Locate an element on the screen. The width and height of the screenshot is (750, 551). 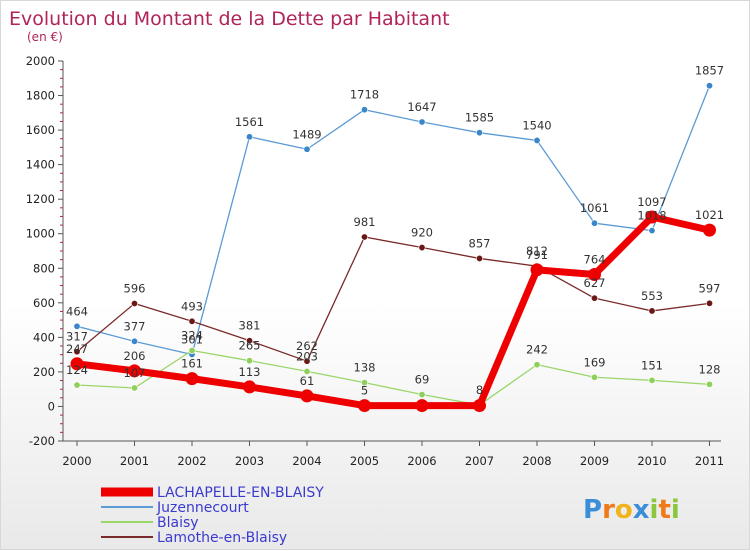
data-label: 377 is located at coordinates (135, 326).